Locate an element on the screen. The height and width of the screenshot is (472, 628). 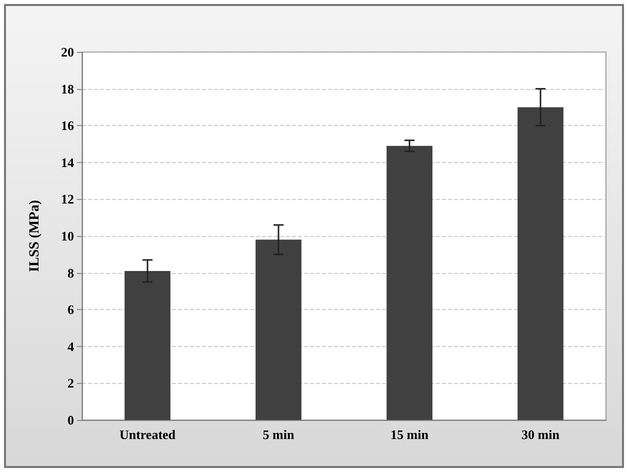
x-tick-label: 15 min is located at coordinates (410, 434).